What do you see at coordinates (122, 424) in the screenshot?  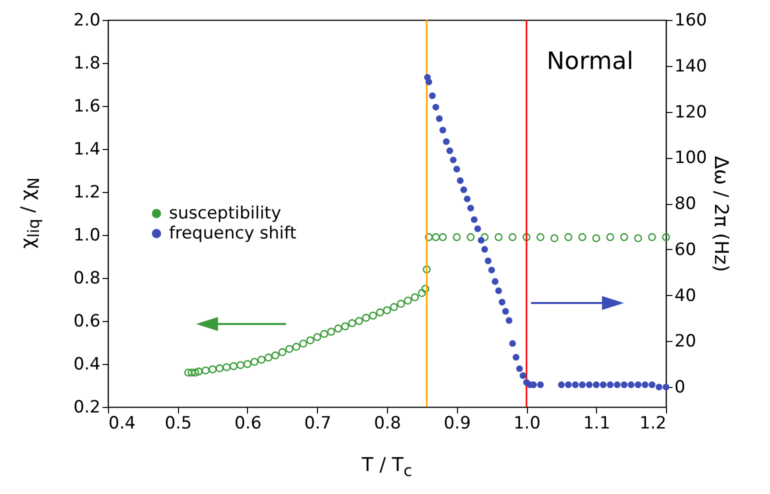 I see `x-tick-label: 0.4` at bounding box center [122, 424].